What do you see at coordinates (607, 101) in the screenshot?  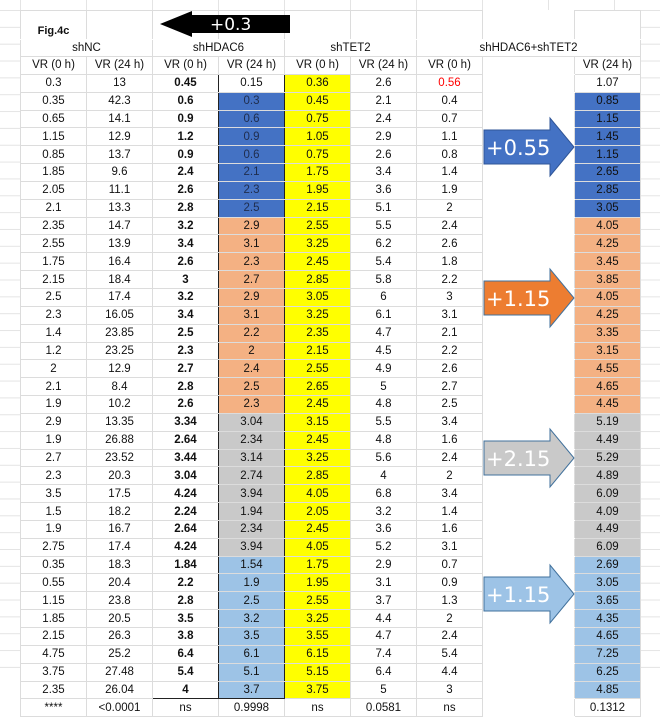 I see `table-cell: 0.85` at bounding box center [607, 101].